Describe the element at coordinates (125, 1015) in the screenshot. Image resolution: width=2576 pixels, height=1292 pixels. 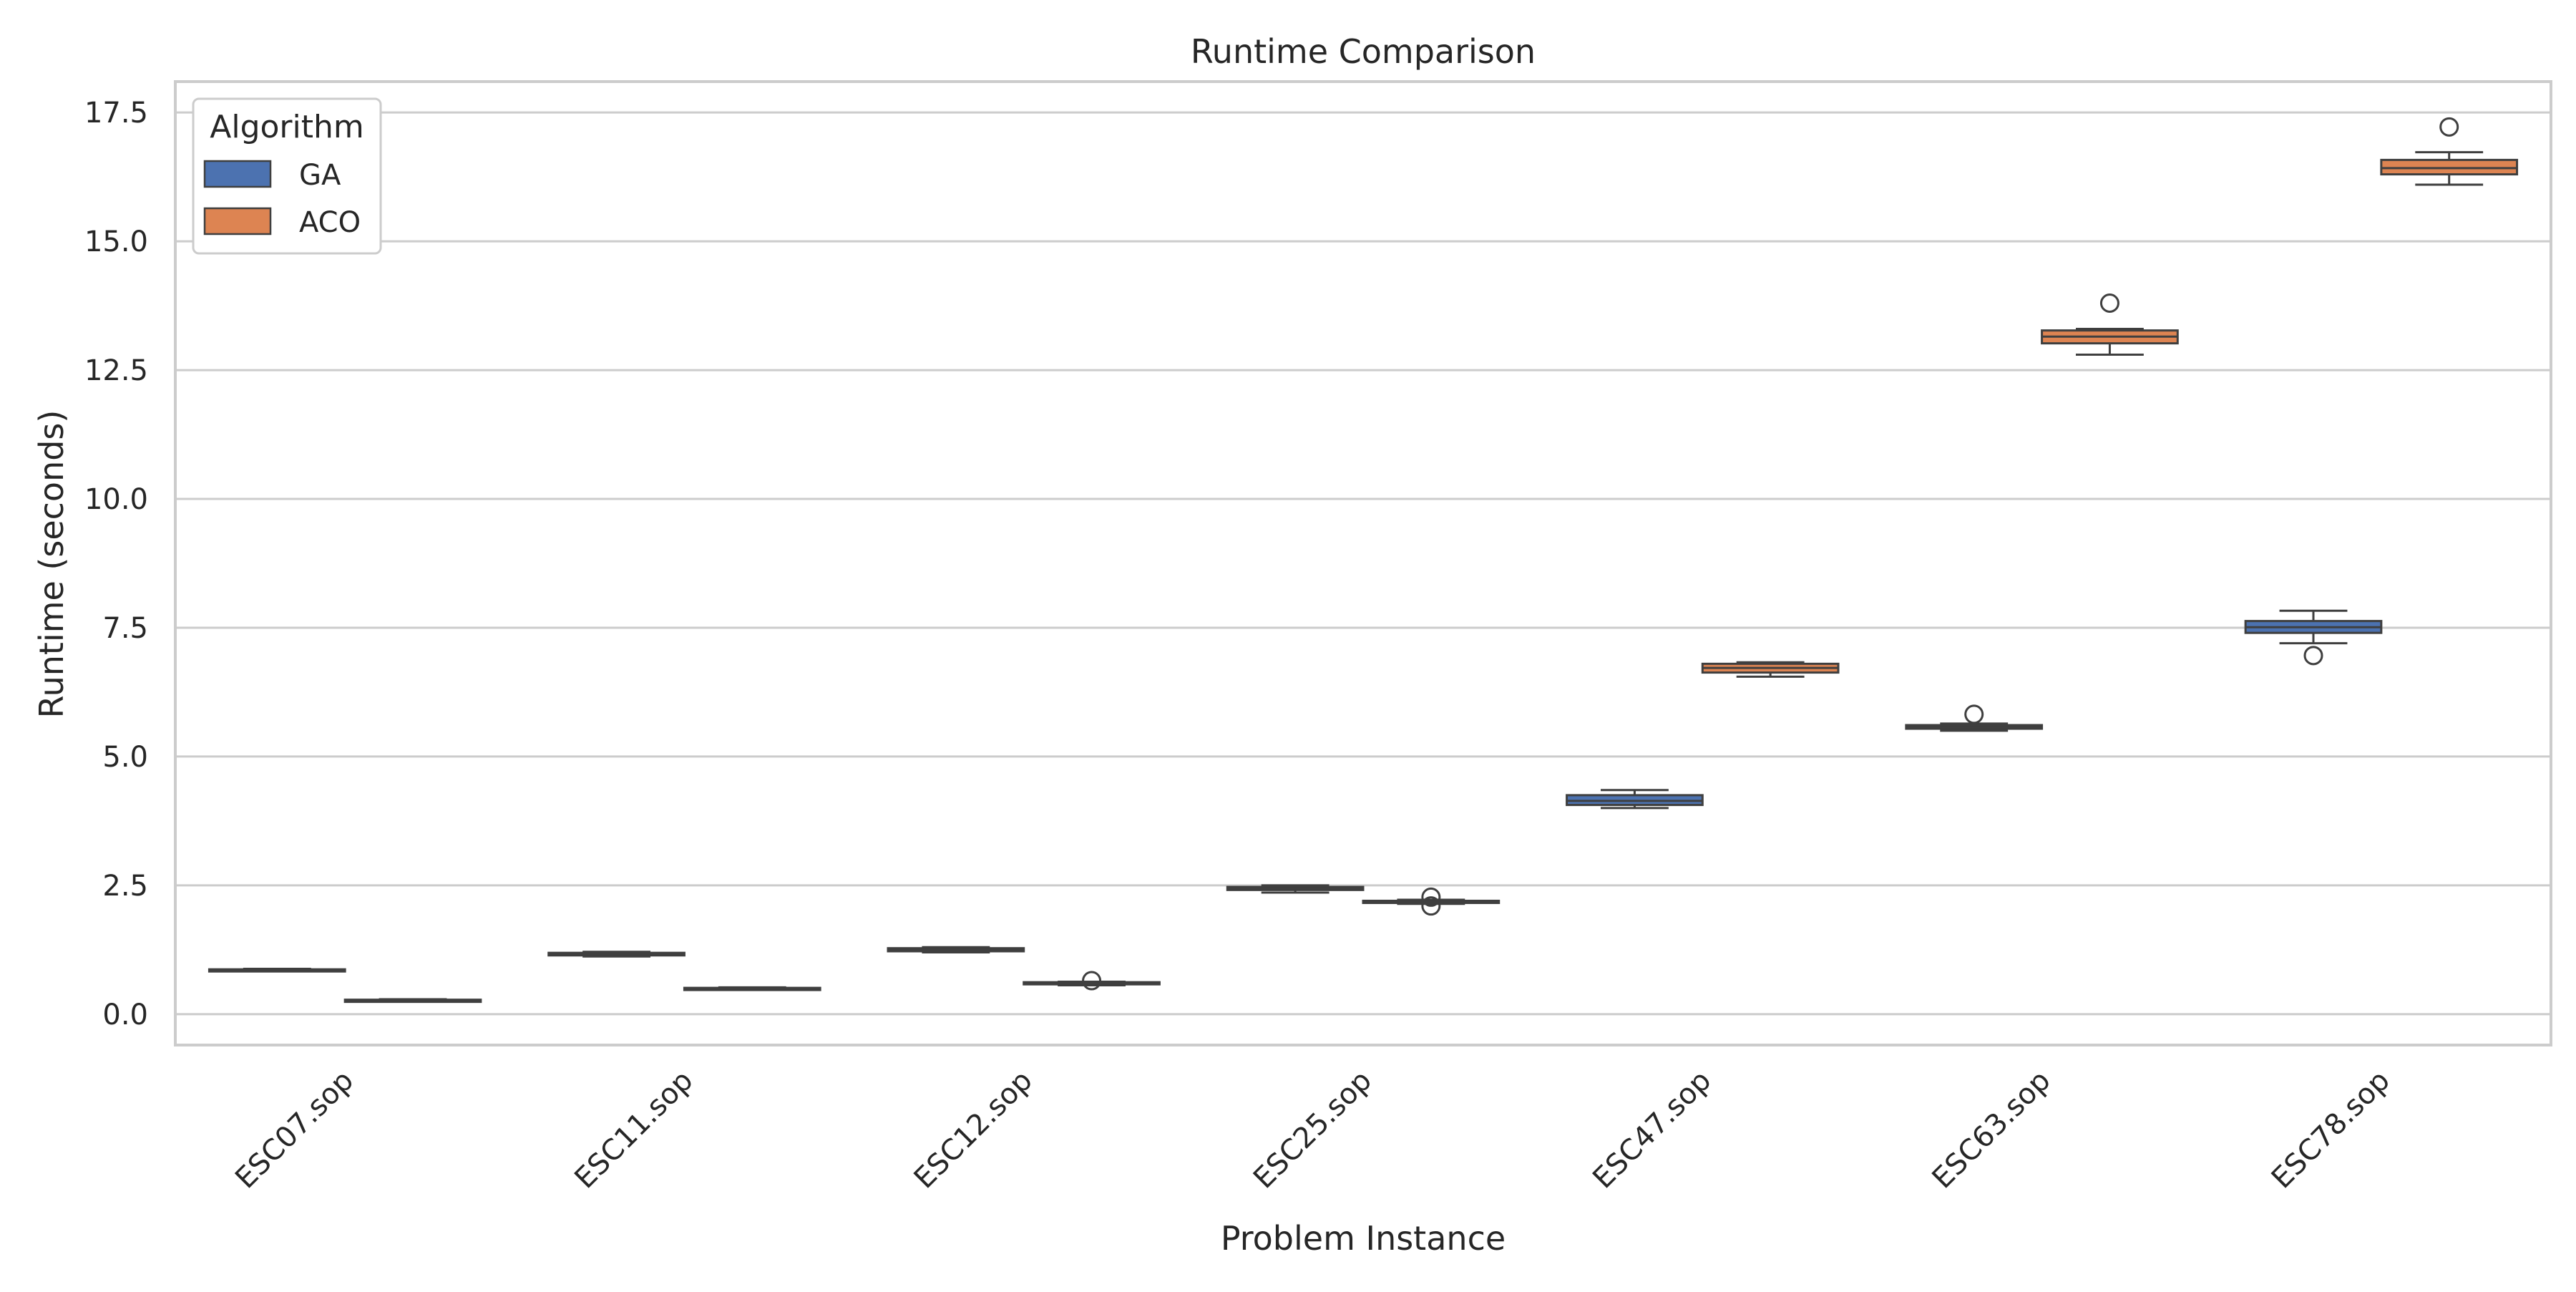
I see `y-tick-label: 0.0` at that location.